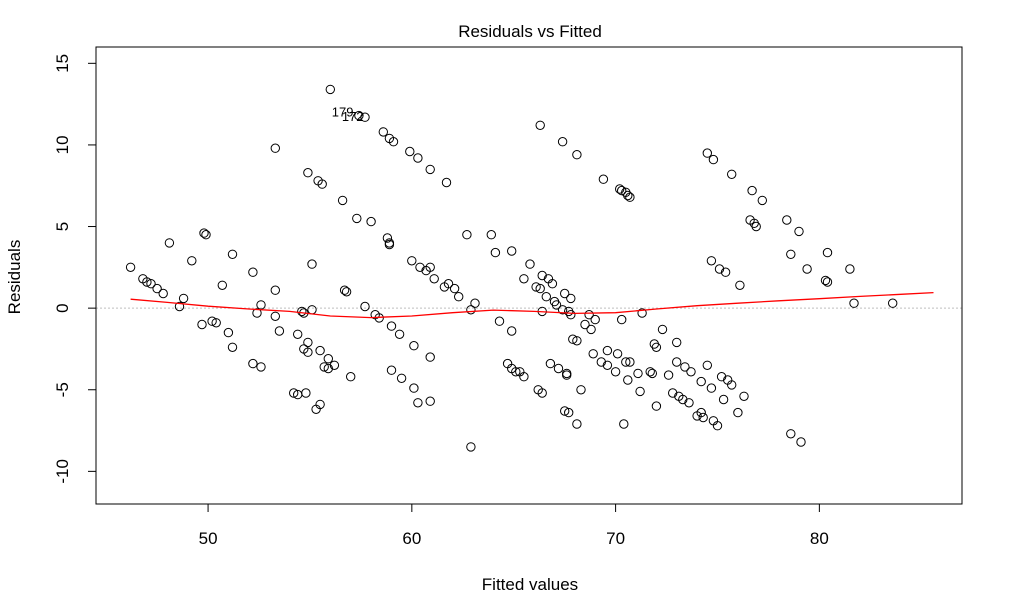 The width and height of the screenshot is (1009, 595). What do you see at coordinates (532, 305) in the screenshot?
I see `smooth-line` at bounding box center [532, 305].